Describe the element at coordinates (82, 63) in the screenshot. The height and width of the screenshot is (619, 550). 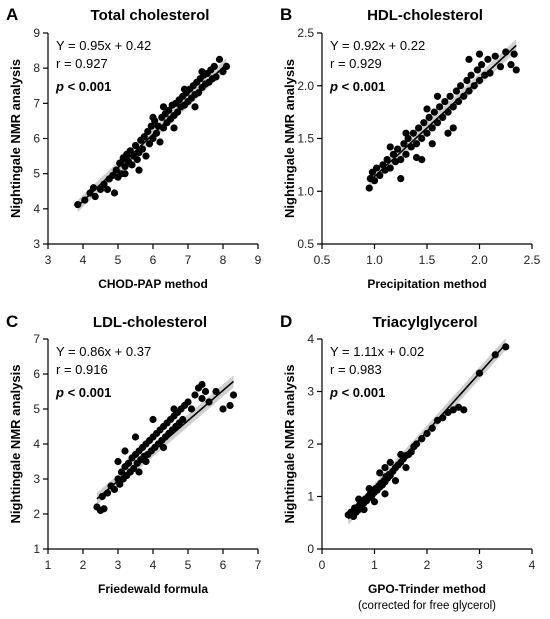
I see `correlation-coefficient: r = 0.927` at that location.